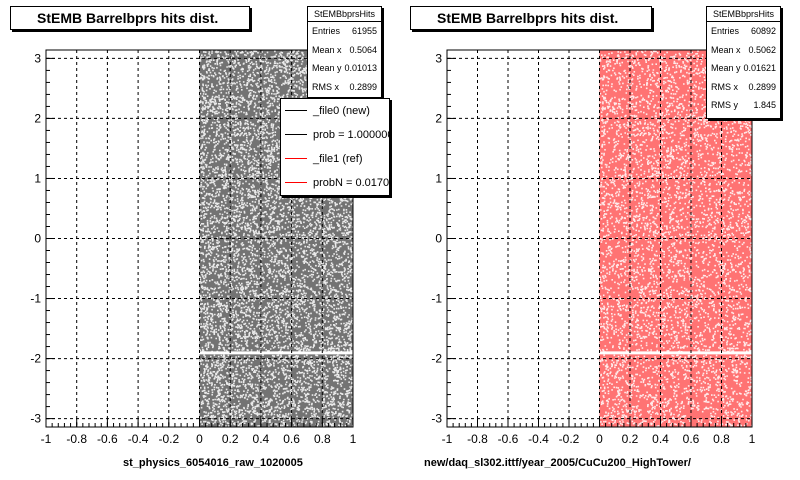 The image size is (800, 480). What do you see at coordinates (438, 178) in the screenshot?
I see `right-y-tick-label: 1` at bounding box center [438, 178].